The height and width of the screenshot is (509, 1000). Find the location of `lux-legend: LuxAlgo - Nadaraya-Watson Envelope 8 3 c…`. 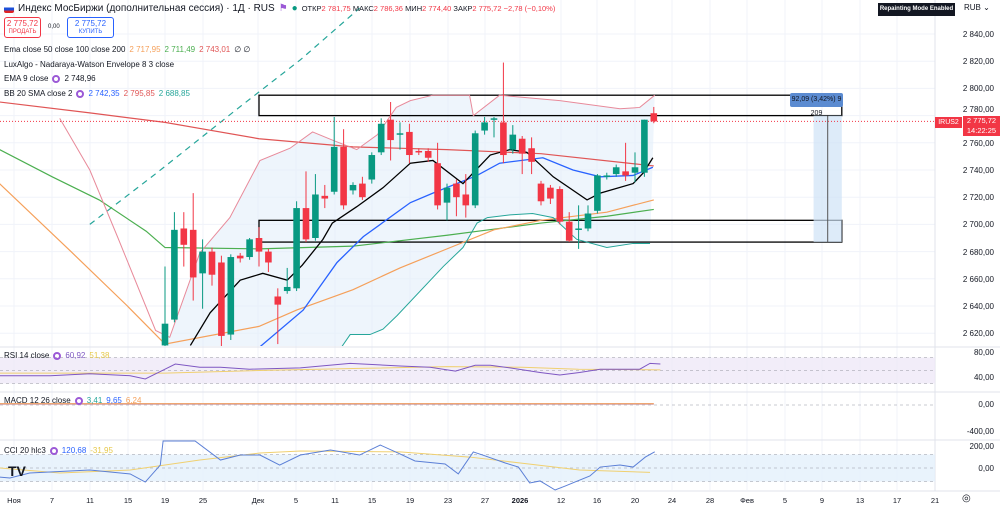

lux-legend: LuxAlgo - Nadaraya-Watson Envelope 8 3 c… is located at coordinates (89, 64).